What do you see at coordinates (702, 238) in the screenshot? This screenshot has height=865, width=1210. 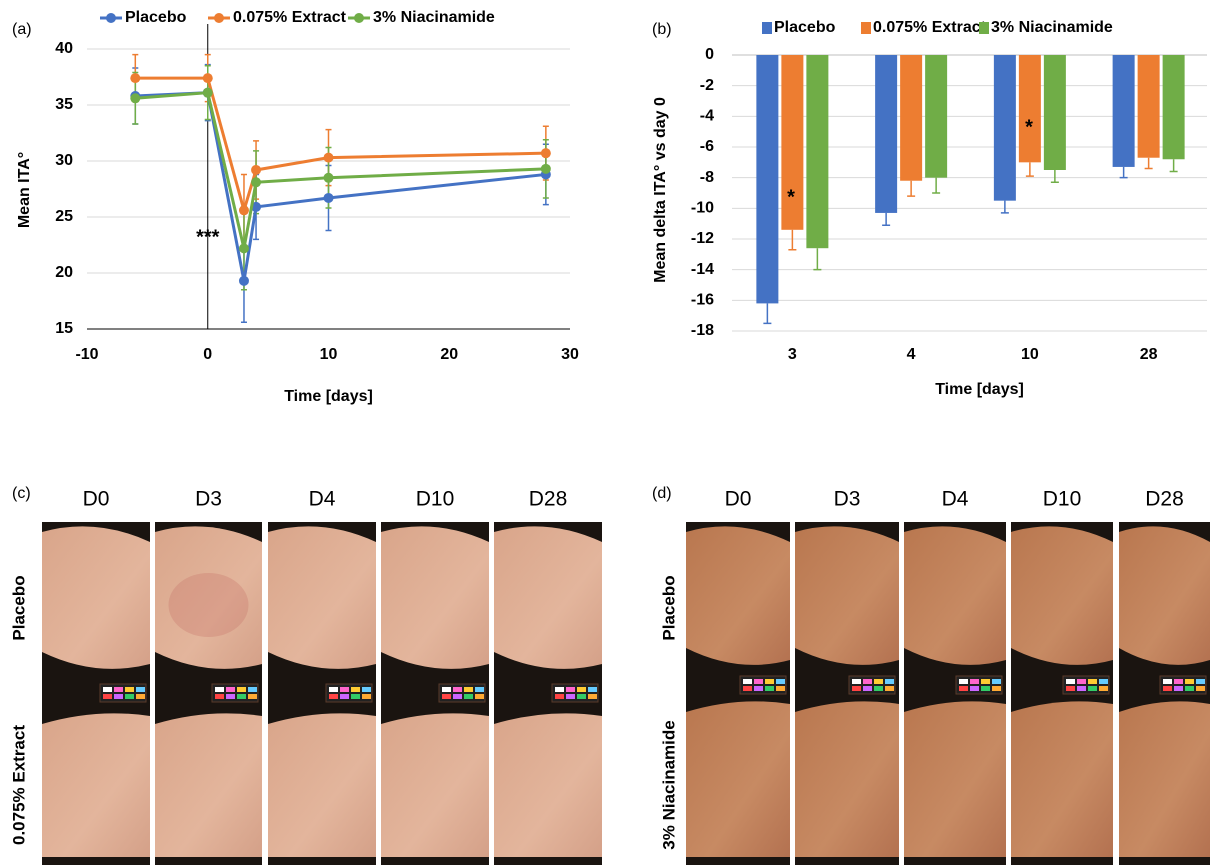 I see `y-tick-label: -12` at bounding box center [702, 238].